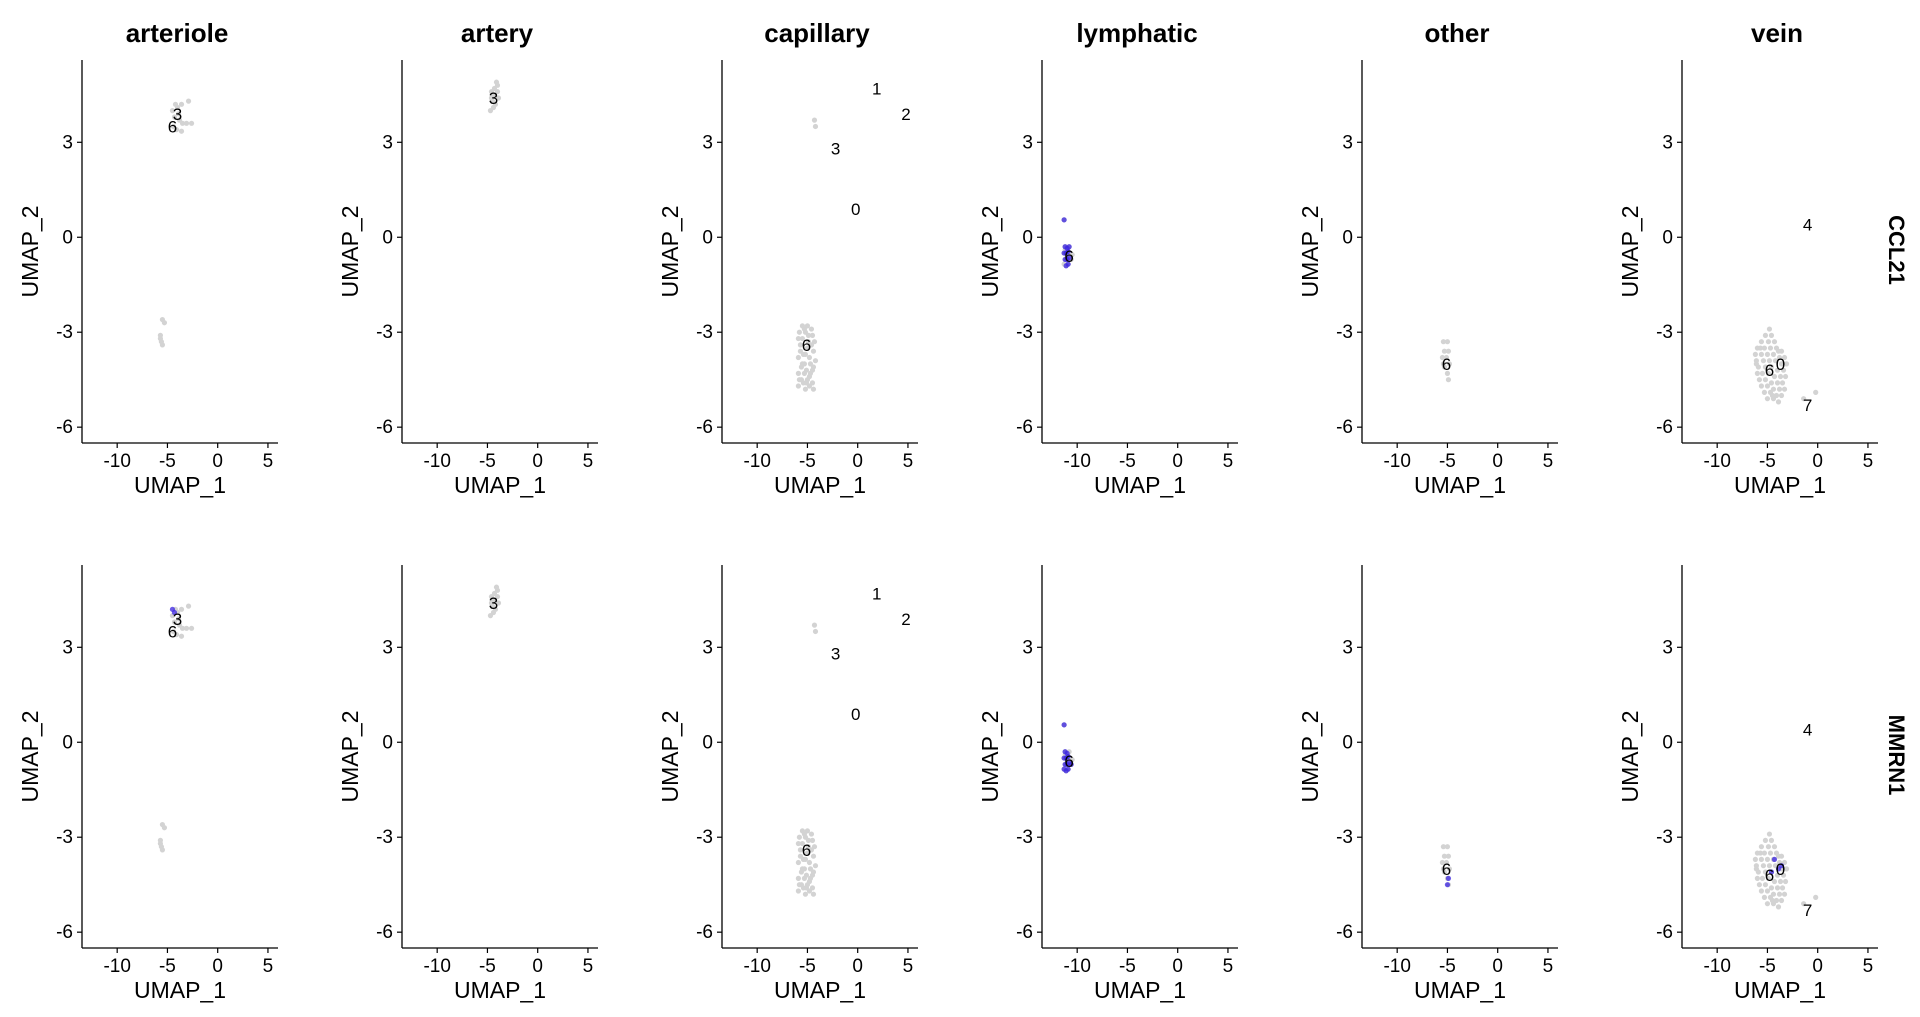 The height and width of the screenshot is (1017, 1920). Describe the element at coordinates (787, 279) in the screenshot. I see `panel-ccl21-capillary: -10 -5 0 5 -6 -3 0 3 UMAP_1 UMAP_2 1 2 3 0 6` at that location.